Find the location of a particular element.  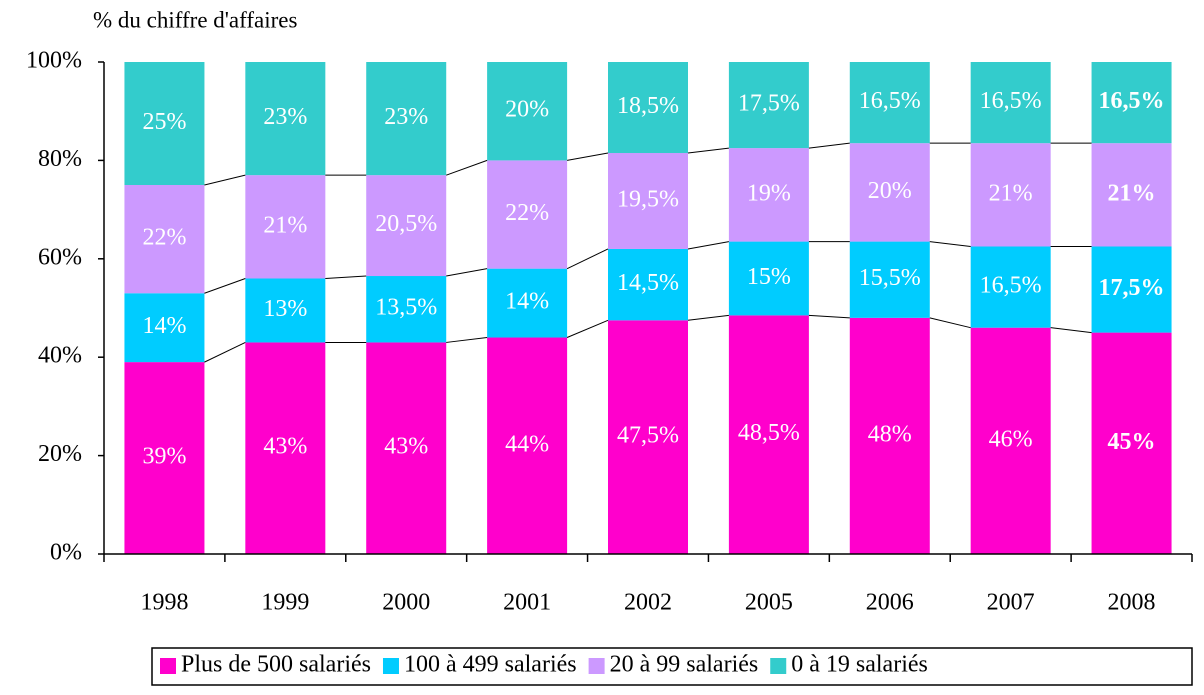

data-label: 18,5% is located at coordinates (648, 106).